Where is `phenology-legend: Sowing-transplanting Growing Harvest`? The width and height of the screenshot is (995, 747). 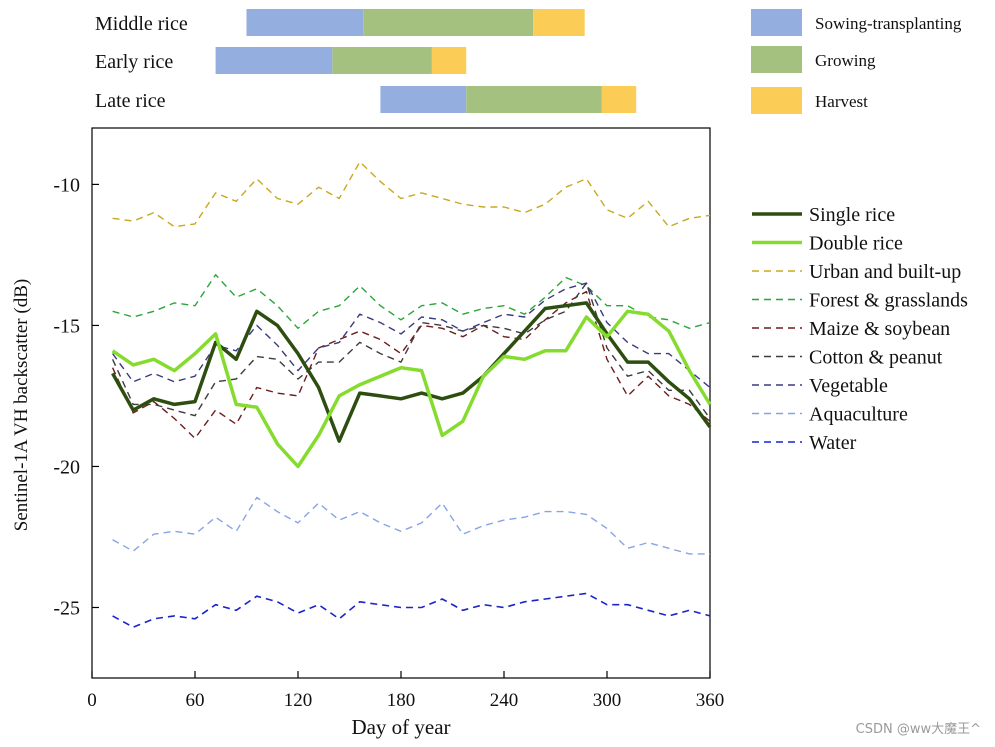 phenology-legend: Sowing-transplanting Growing Harvest is located at coordinates (856, 61).